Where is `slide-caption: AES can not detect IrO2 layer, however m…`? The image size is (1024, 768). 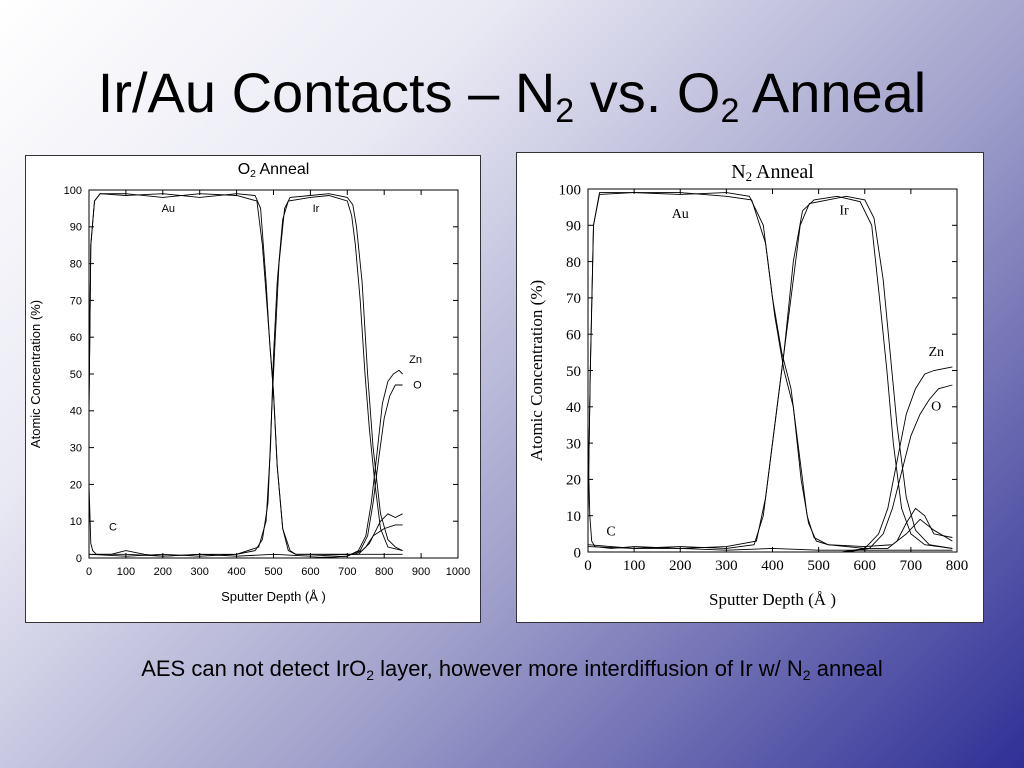 slide-caption: AES can not detect IrO2 layer, however m… is located at coordinates (512, 669).